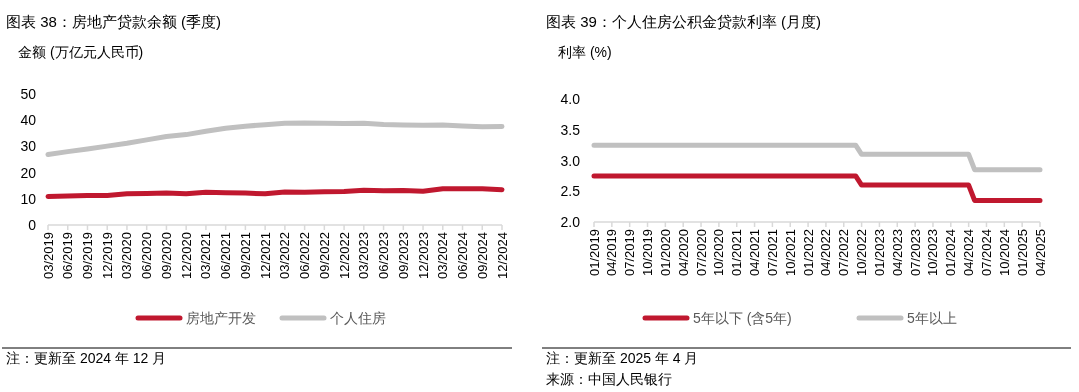 The width and height of the screenshot is (1079, 392). Describe the element at coordinates (826, 252) in the screenshot. I see `x-tick-label: 04/2022` at that location.